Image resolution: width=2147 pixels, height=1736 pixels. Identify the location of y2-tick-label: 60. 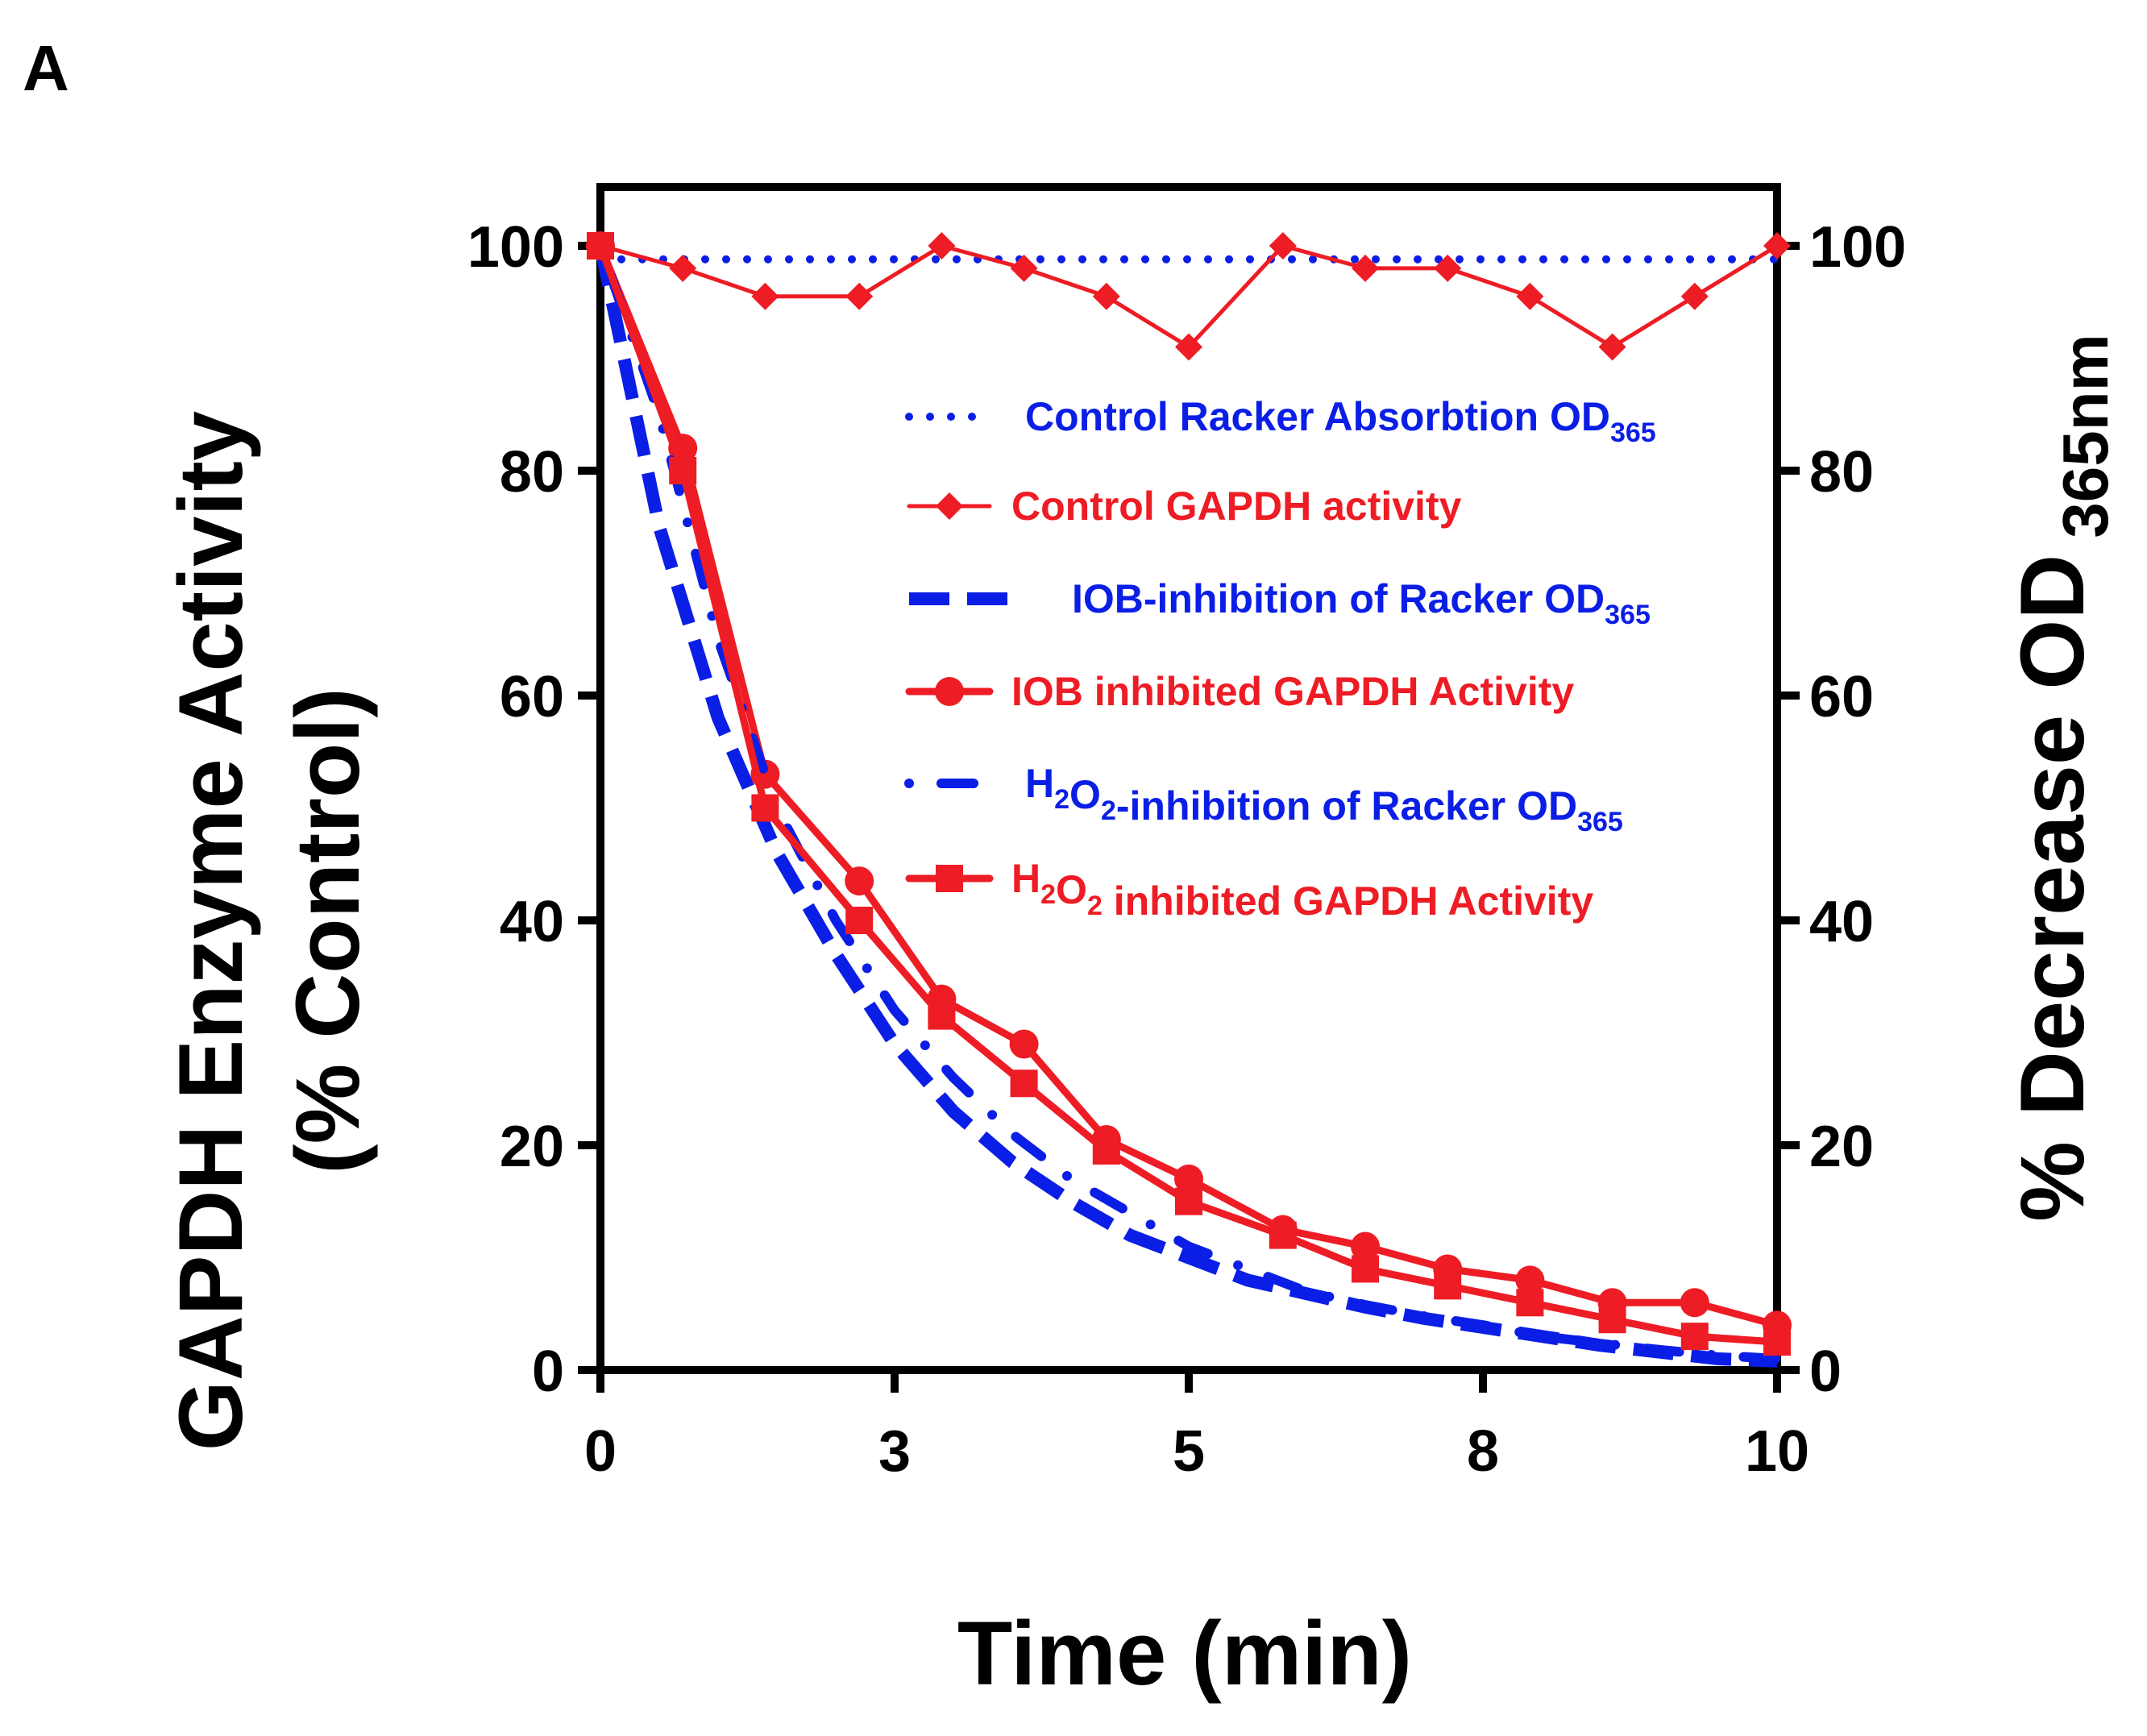
(1841, 697).